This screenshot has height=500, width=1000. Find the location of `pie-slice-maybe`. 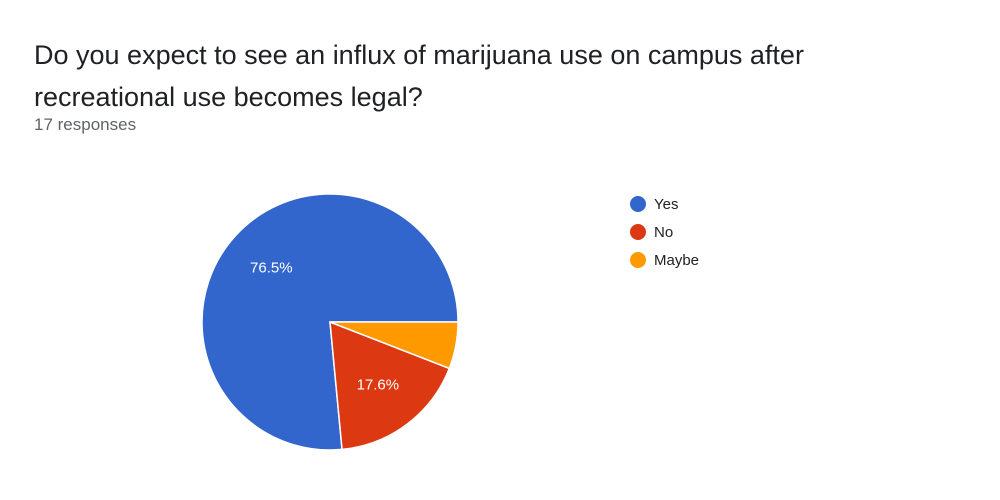

pie-slice-maybe is located at coordinates (394, 345).